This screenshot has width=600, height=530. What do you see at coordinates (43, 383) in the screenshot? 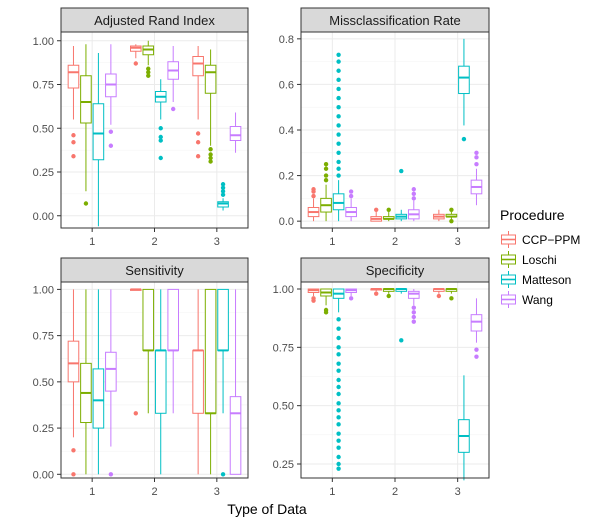
I see `y-tick-label: 0.50` at bounding box center [43, 383].